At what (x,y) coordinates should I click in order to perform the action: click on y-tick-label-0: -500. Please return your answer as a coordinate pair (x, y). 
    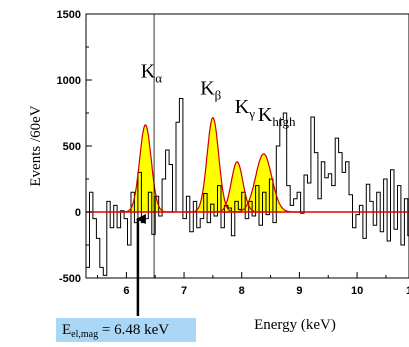
    Looking at the image, I should click on (70, 279).